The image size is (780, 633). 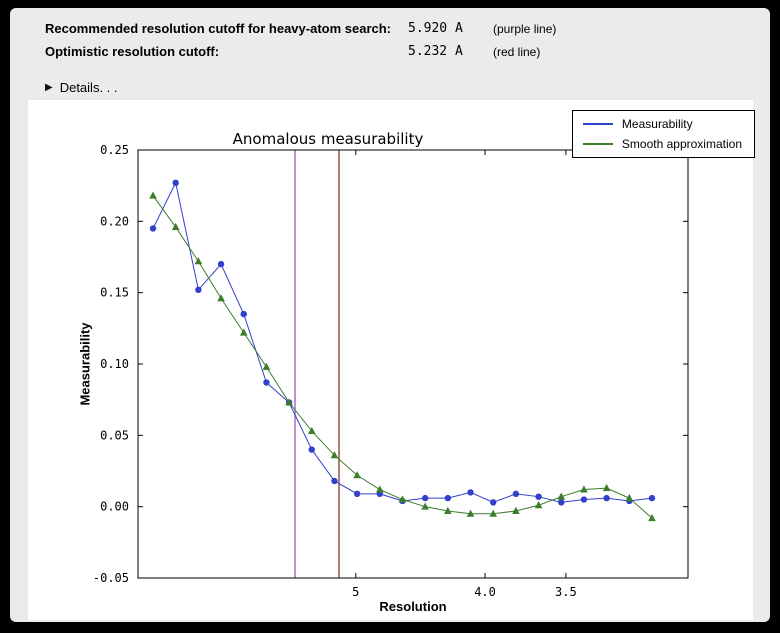 I want to click on disclosure-triangle-icon: ▶, so click(x=49, y=87).